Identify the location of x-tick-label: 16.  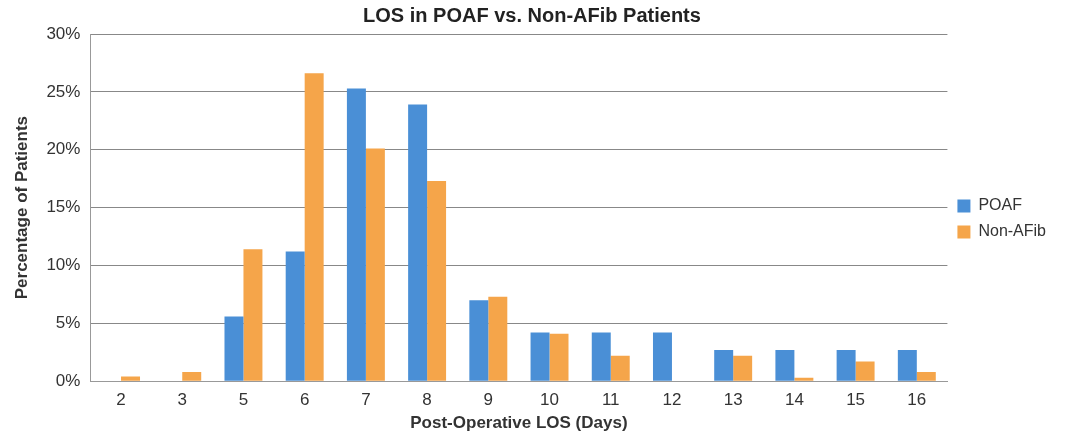
(917, 400).